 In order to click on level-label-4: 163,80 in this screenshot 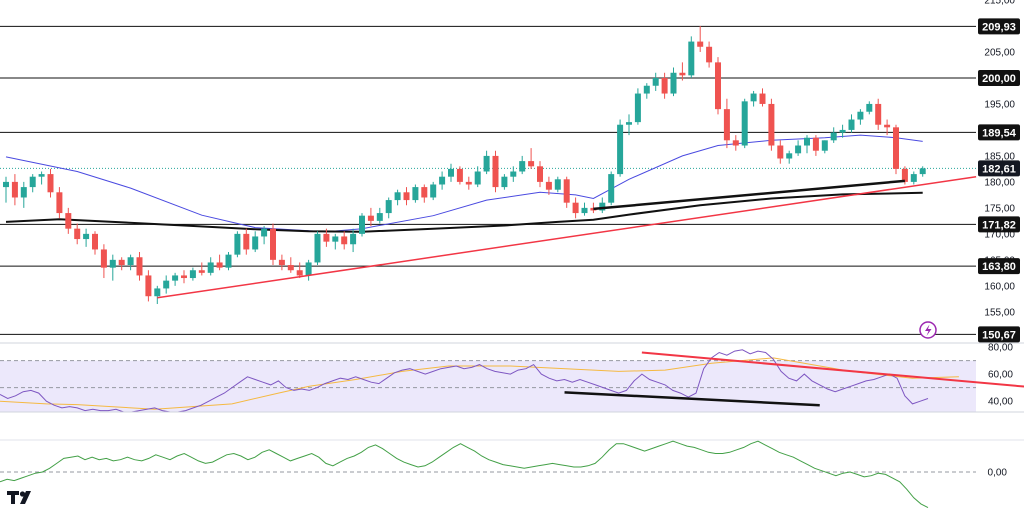, I will do `click(999, 266)`.